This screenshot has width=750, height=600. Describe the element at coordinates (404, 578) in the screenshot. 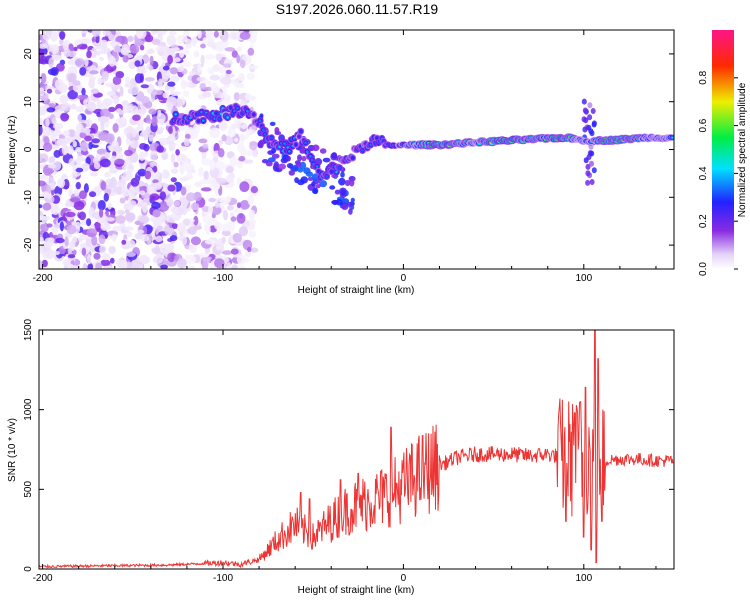

I see `x-tick-label: 0` at that location.